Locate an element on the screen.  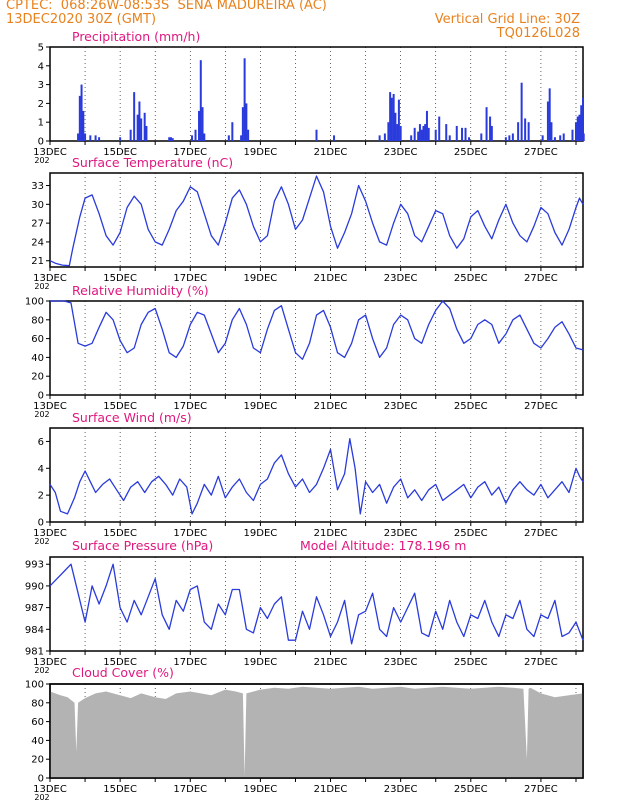
temp-xlabel: 15DEC is located at coordinates (120, 278).